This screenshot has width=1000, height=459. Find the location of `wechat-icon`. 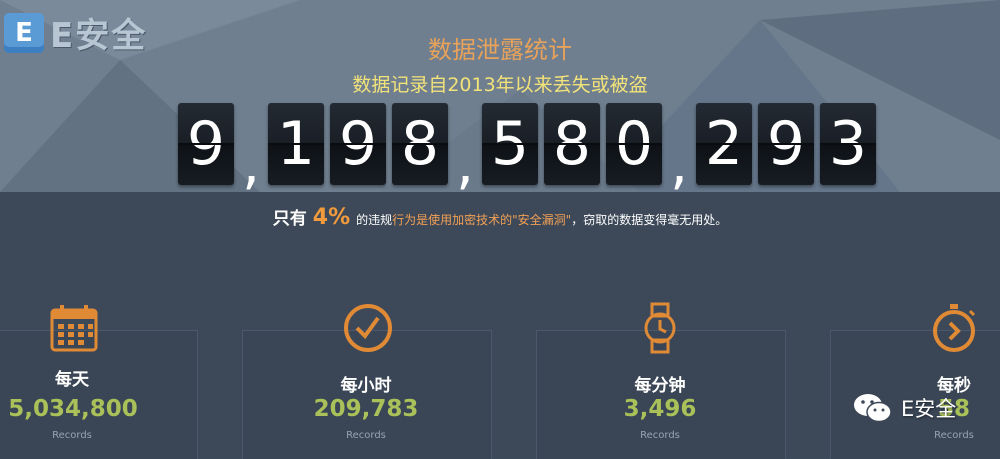

wechat-icon is located at coordinates (873, 408).